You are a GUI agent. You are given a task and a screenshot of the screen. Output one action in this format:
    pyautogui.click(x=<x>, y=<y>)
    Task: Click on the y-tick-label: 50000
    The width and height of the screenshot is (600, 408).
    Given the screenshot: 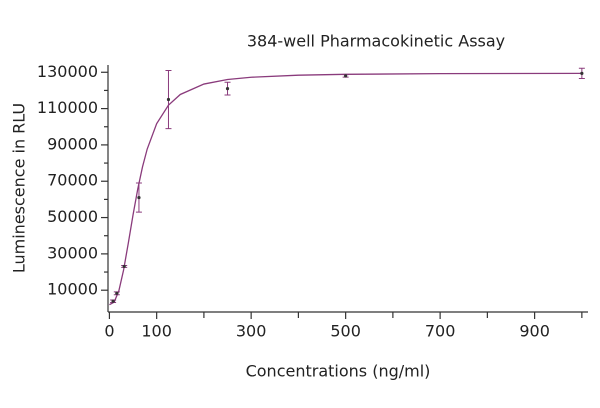 What is the action you would take?
    pyautogui.click(x=72, y=216)
    